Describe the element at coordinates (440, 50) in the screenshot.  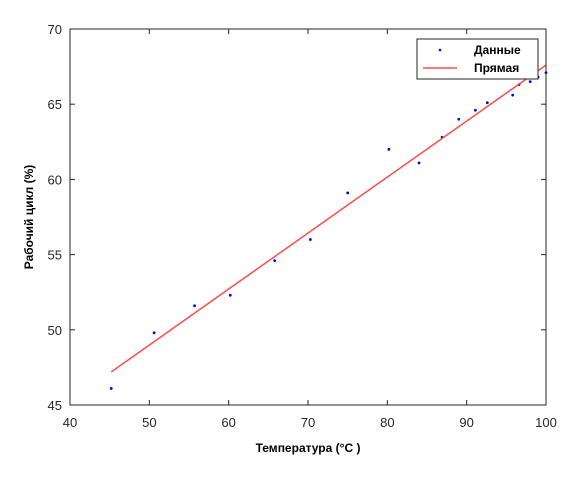
I see `legend-marker-data` at that location.